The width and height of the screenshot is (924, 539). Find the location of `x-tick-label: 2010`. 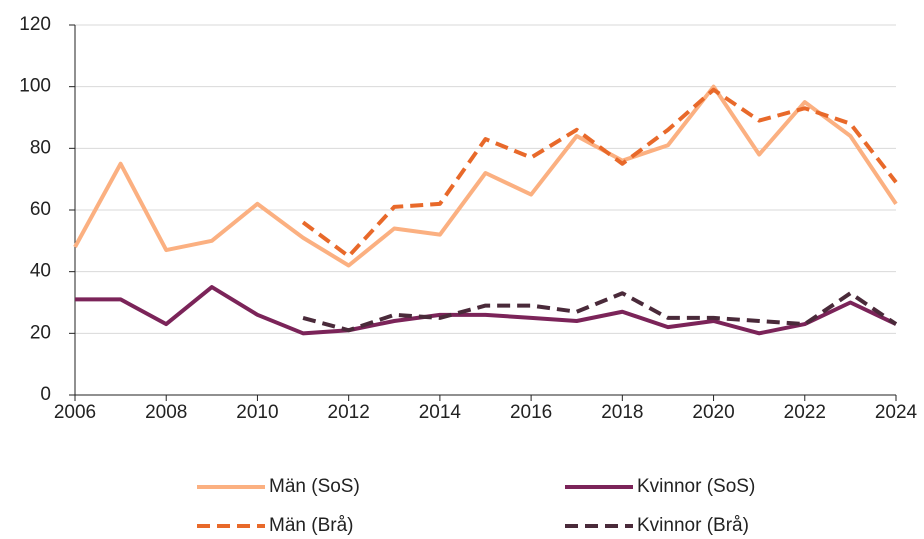

x-tick-label: 2010 is located at coordinates (257, 412).